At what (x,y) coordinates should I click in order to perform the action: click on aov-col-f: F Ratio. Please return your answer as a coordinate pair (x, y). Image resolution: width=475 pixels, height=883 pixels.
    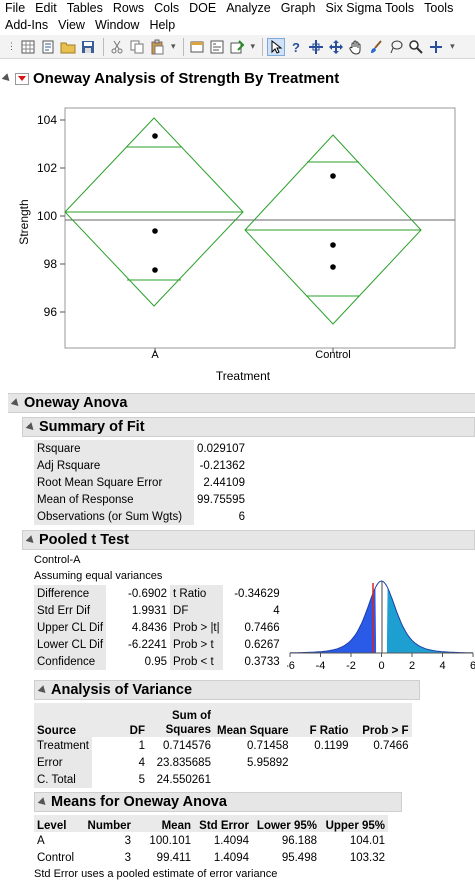
    Looking at the image, I should click on (329, 731).